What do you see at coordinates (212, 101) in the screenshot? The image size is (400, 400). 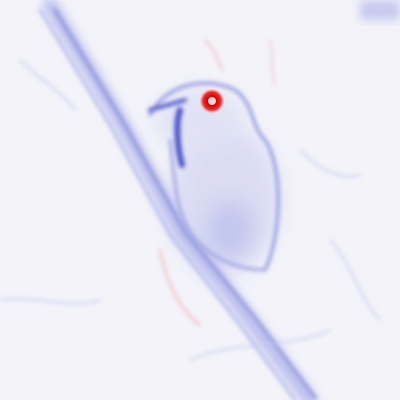 I see `eye-center` at bounding box center [212, 101].